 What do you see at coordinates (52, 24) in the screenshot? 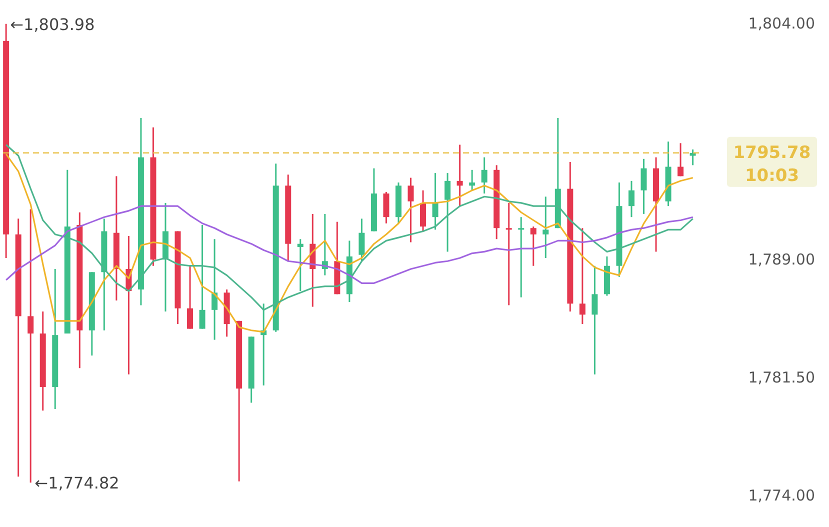
I see `annotation: ←1,803.98` at bounding box center [52, 24].